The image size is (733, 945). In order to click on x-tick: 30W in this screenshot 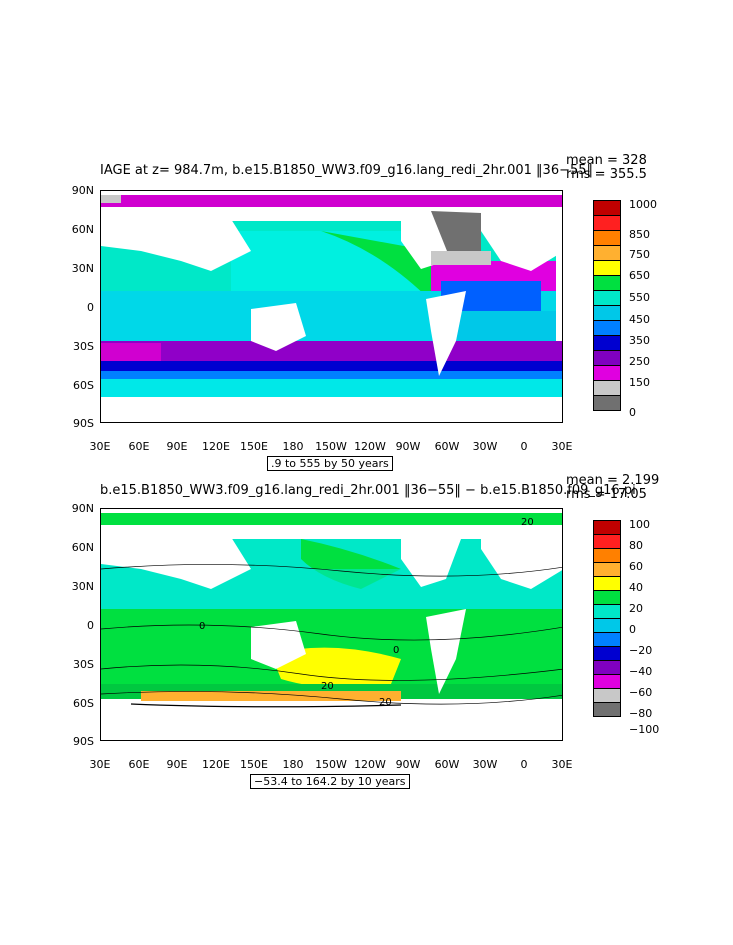, I will do `click(485, 764)`.